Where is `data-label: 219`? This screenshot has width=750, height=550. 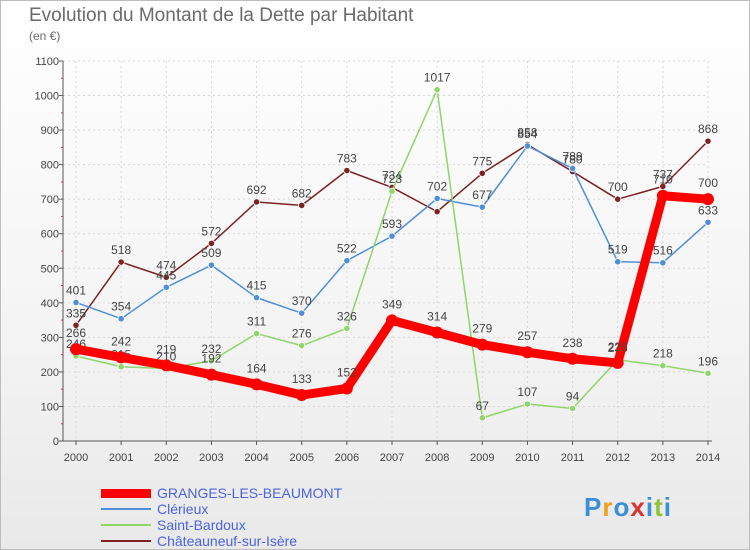 data-label: 219 is located at coordinates (166, 349).